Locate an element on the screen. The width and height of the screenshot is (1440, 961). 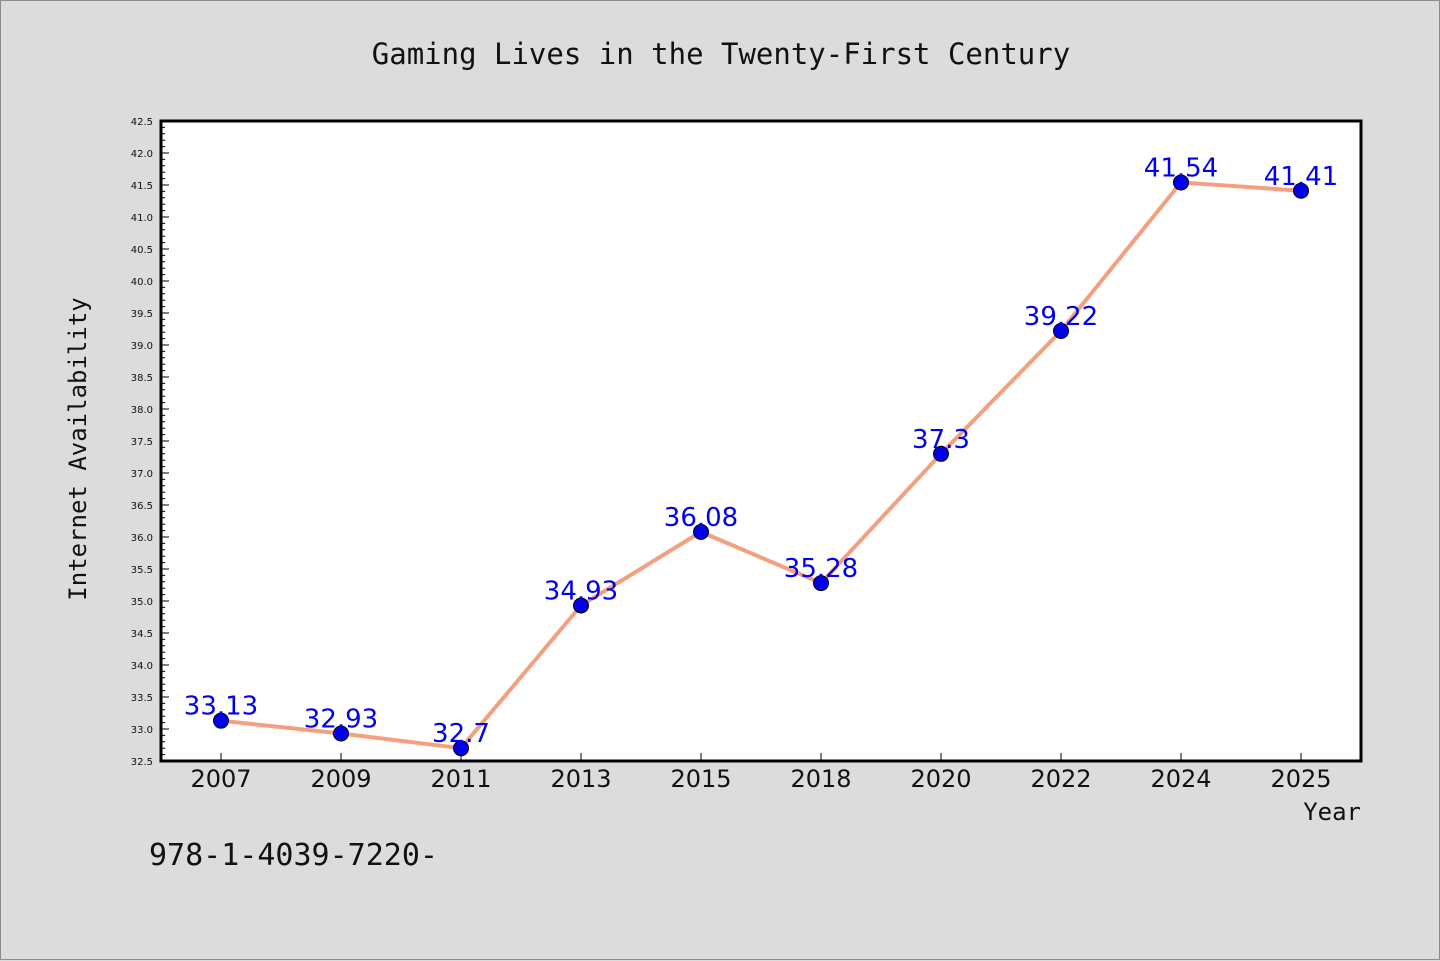
x-tick-label: 2018 is located at coordinates (820, 779).